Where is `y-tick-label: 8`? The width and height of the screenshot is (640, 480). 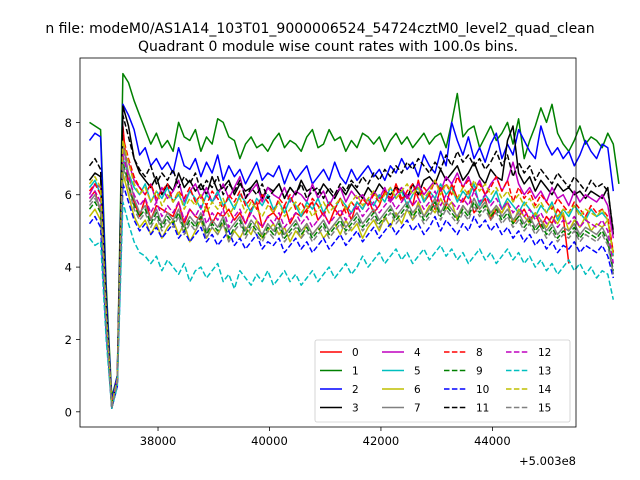
y-tick-label: 8 is located at coordinates (68, 123).